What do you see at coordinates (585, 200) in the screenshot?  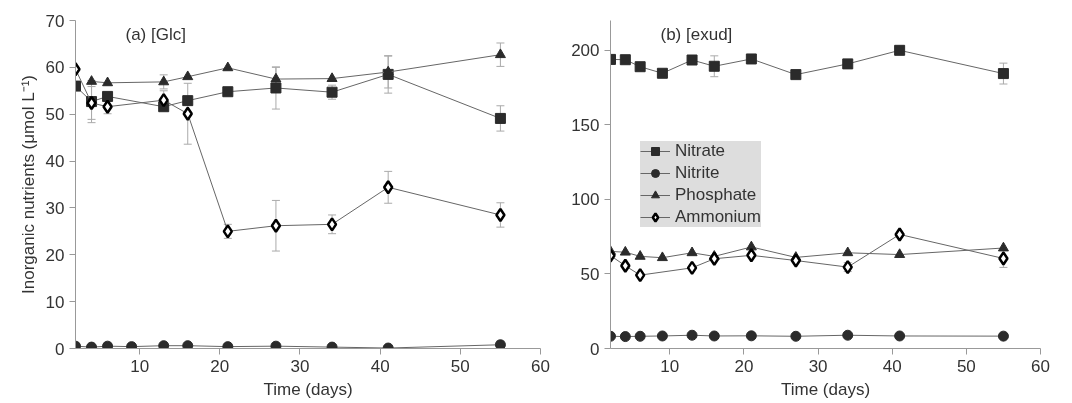 I see `y-tick-label: 100` at bounding box center [585, 200].